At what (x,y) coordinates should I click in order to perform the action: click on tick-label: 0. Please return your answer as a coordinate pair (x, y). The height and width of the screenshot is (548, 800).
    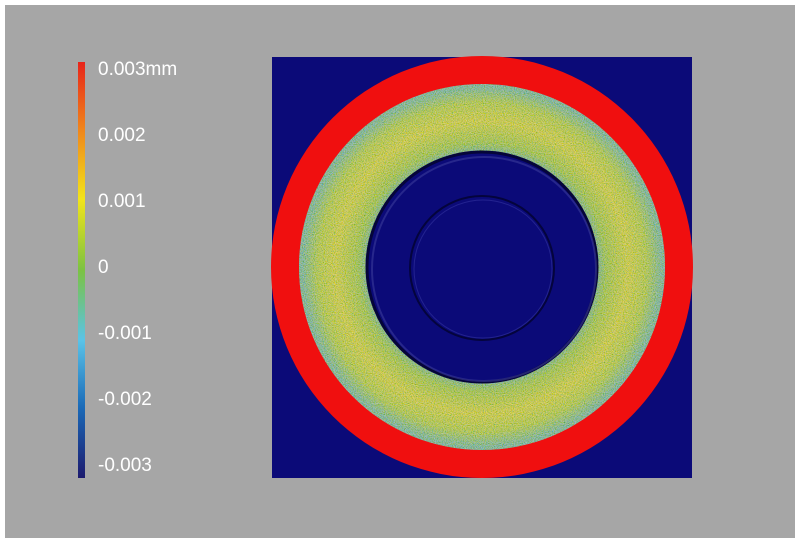
    Looking at the image, I should click on (103, 267).